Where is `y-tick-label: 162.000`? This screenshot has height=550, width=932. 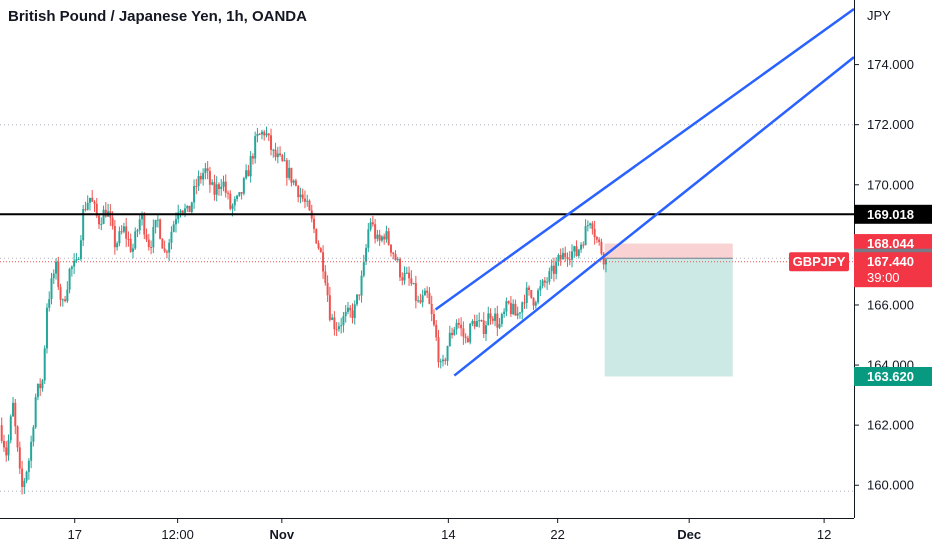 y-tick-label: 162.000 is located at coordinates (890, 425).